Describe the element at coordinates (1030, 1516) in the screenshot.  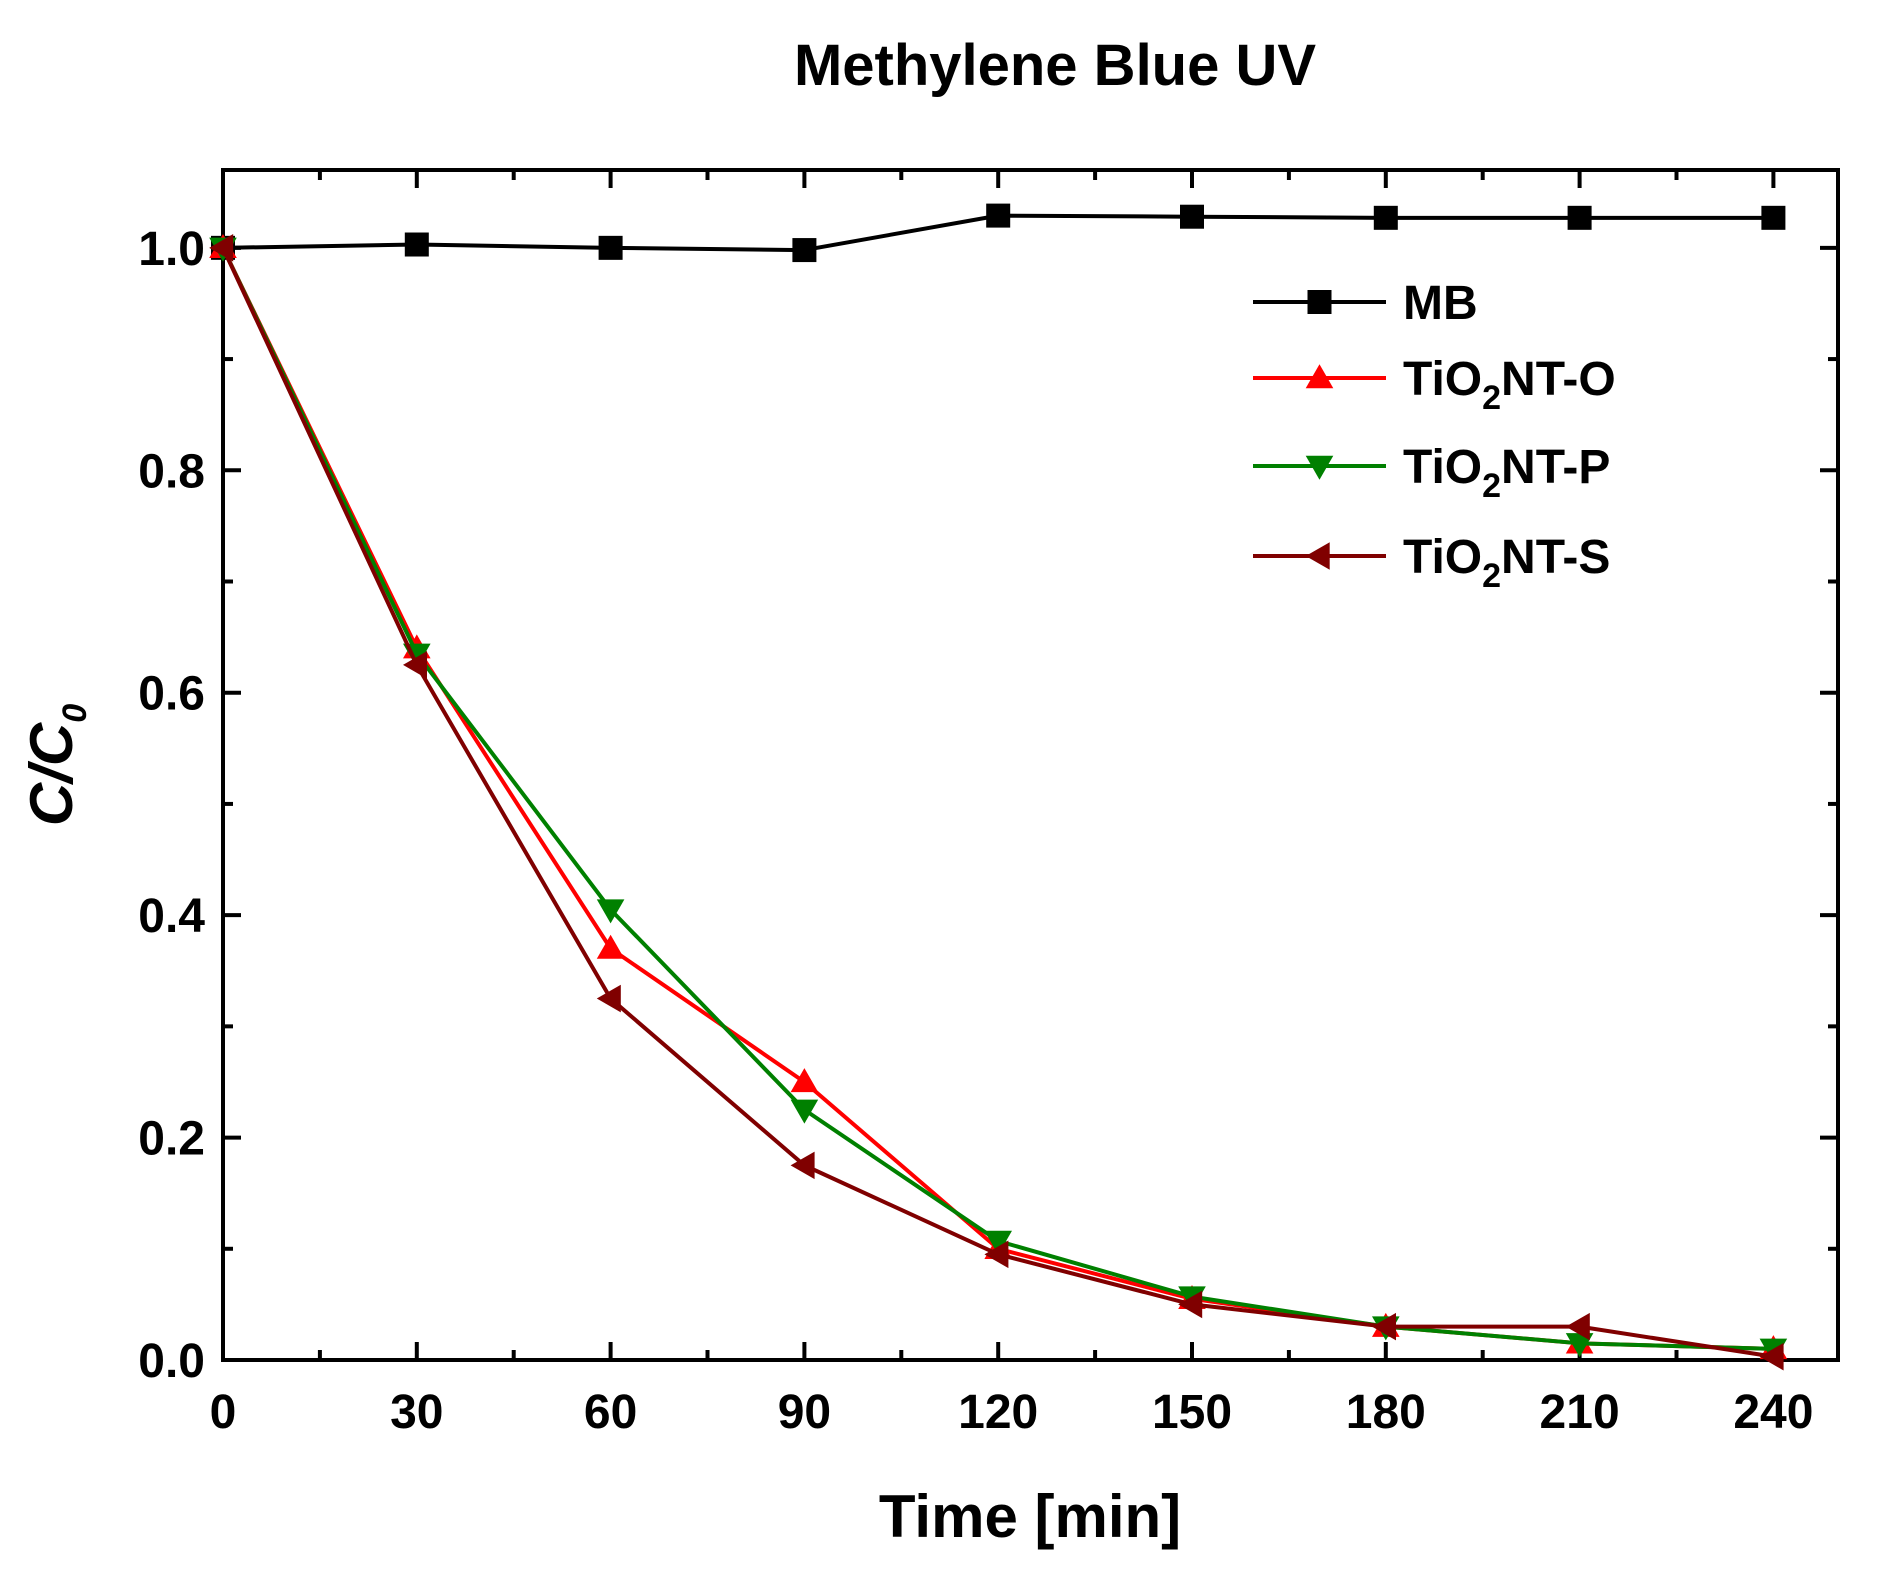
I see `x-axis-label: Time [min]` at that location.